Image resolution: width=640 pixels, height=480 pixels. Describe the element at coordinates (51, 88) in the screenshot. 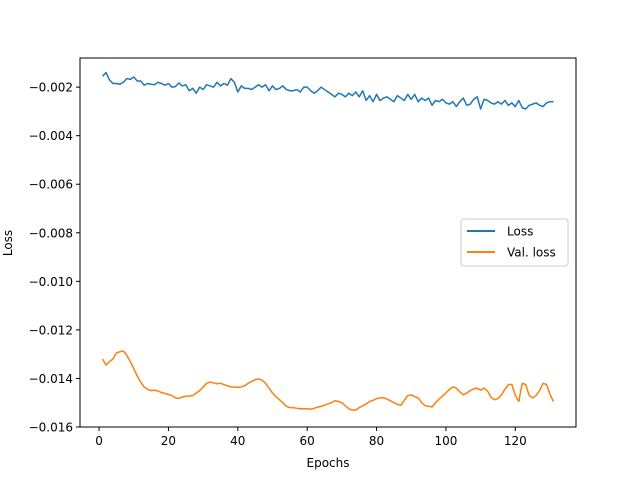

I see `y-tick-label: −0.002` at that location.